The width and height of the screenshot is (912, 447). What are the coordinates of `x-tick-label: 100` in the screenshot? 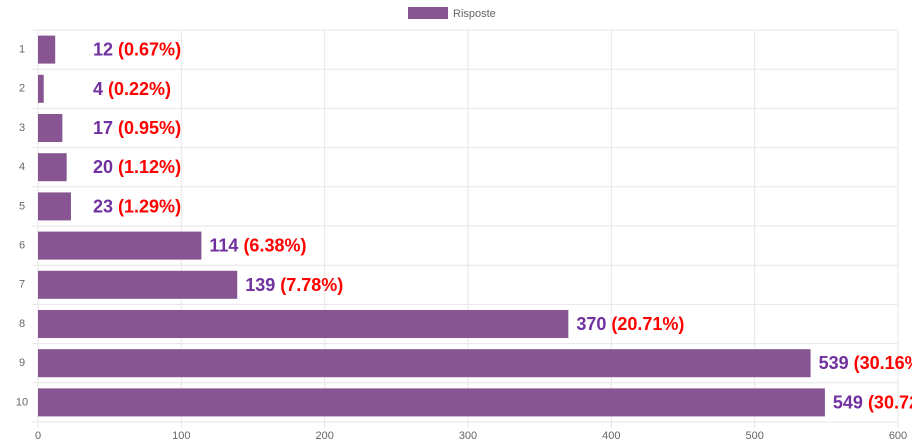 It's located at (181, 436).